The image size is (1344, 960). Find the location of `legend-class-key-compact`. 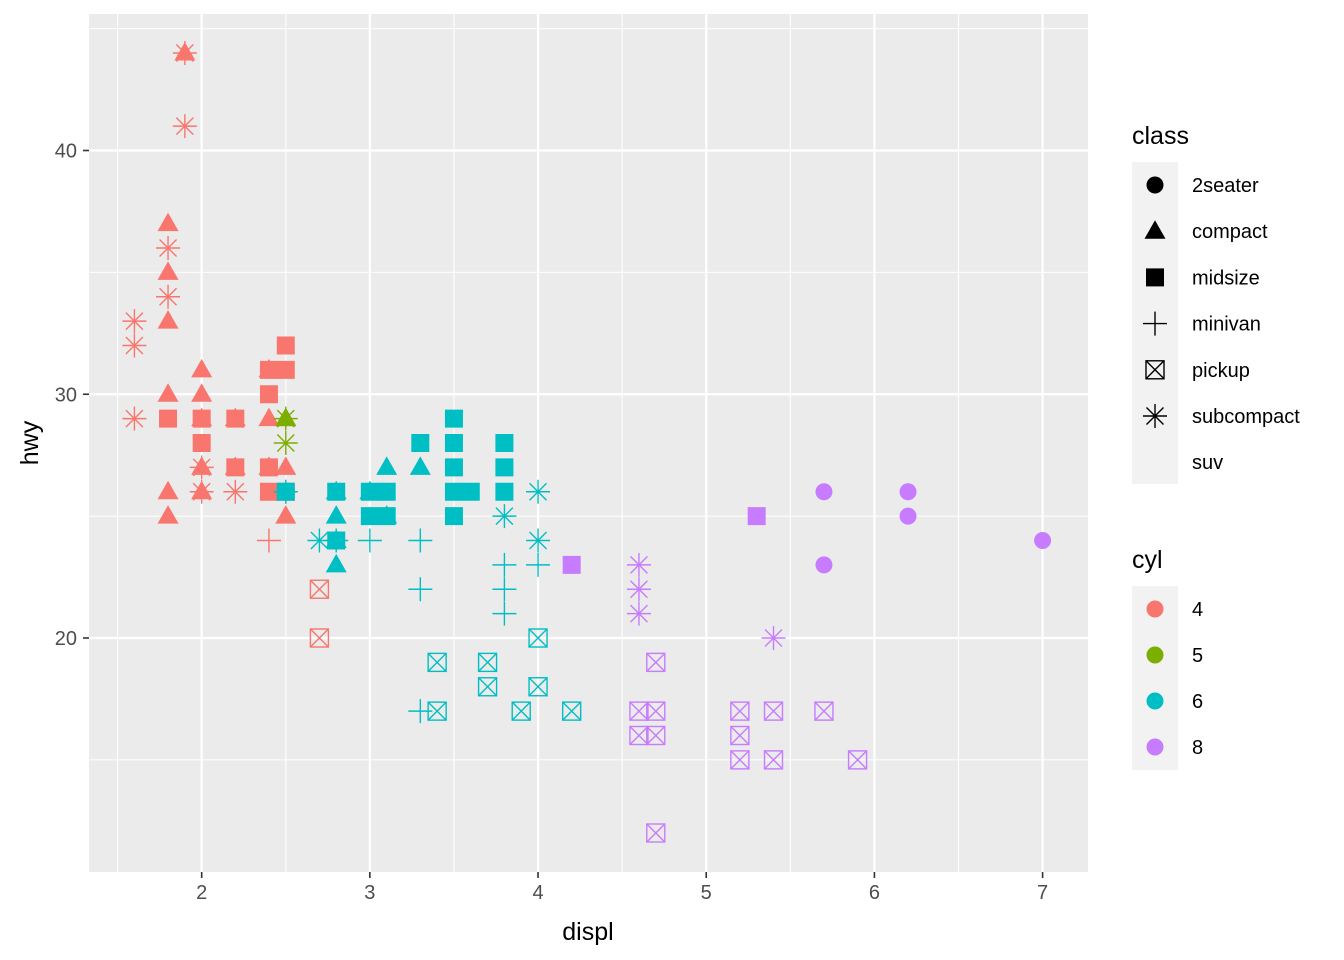

legend-class-key-compact is located at coordinates (1155, 229).